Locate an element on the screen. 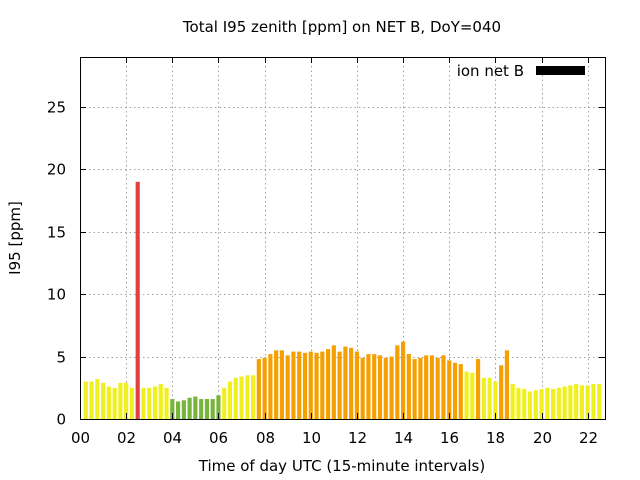 This screenshot has height=480, width=640. y-tick-label: 10 is located at coordinates (56, 295).